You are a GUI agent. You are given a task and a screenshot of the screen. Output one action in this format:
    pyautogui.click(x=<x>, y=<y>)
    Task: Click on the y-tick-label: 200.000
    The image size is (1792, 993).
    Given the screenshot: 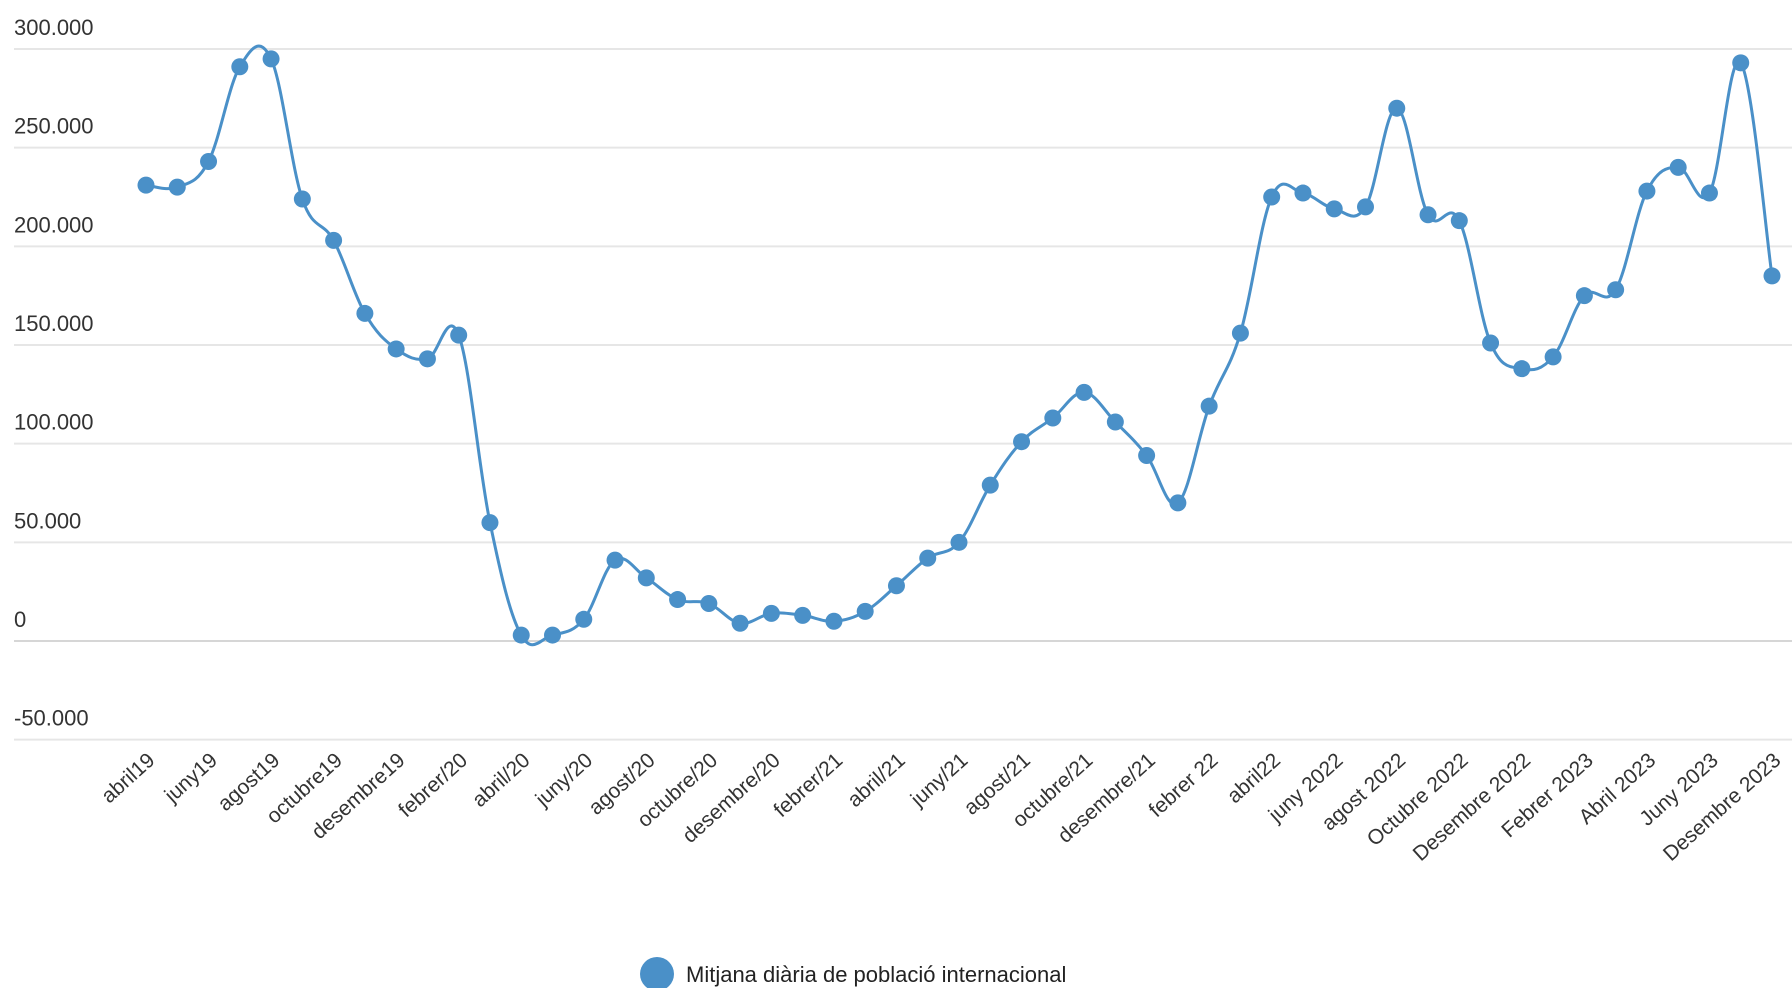 What is the action you would take?
    pyautogui.click(x=54, y=224)
    